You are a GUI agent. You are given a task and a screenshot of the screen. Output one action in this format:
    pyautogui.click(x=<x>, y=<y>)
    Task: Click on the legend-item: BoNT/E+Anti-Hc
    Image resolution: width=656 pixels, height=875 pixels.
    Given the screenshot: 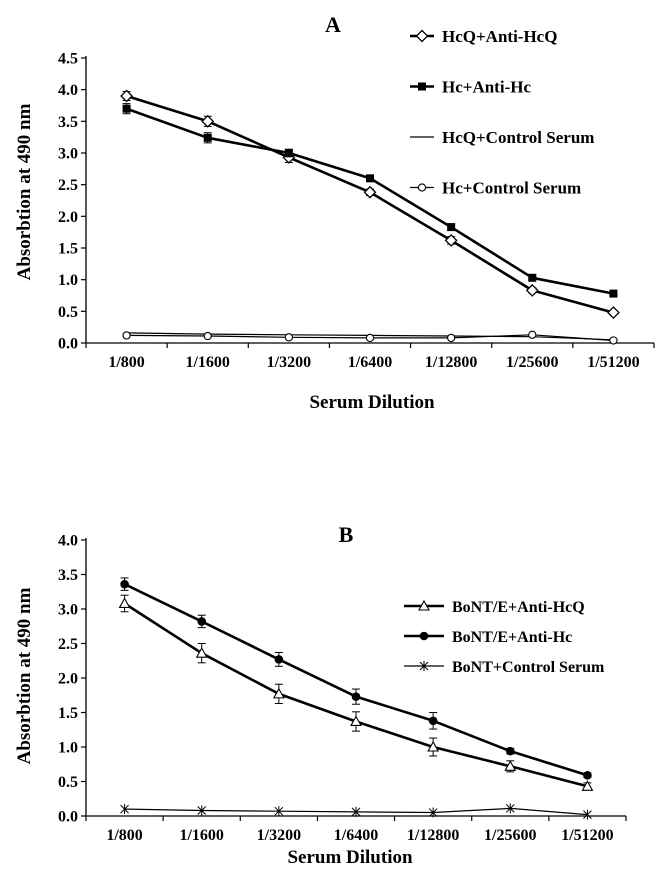 What is the action you would take?
    pyautogui.click(x=488, y=637)
    